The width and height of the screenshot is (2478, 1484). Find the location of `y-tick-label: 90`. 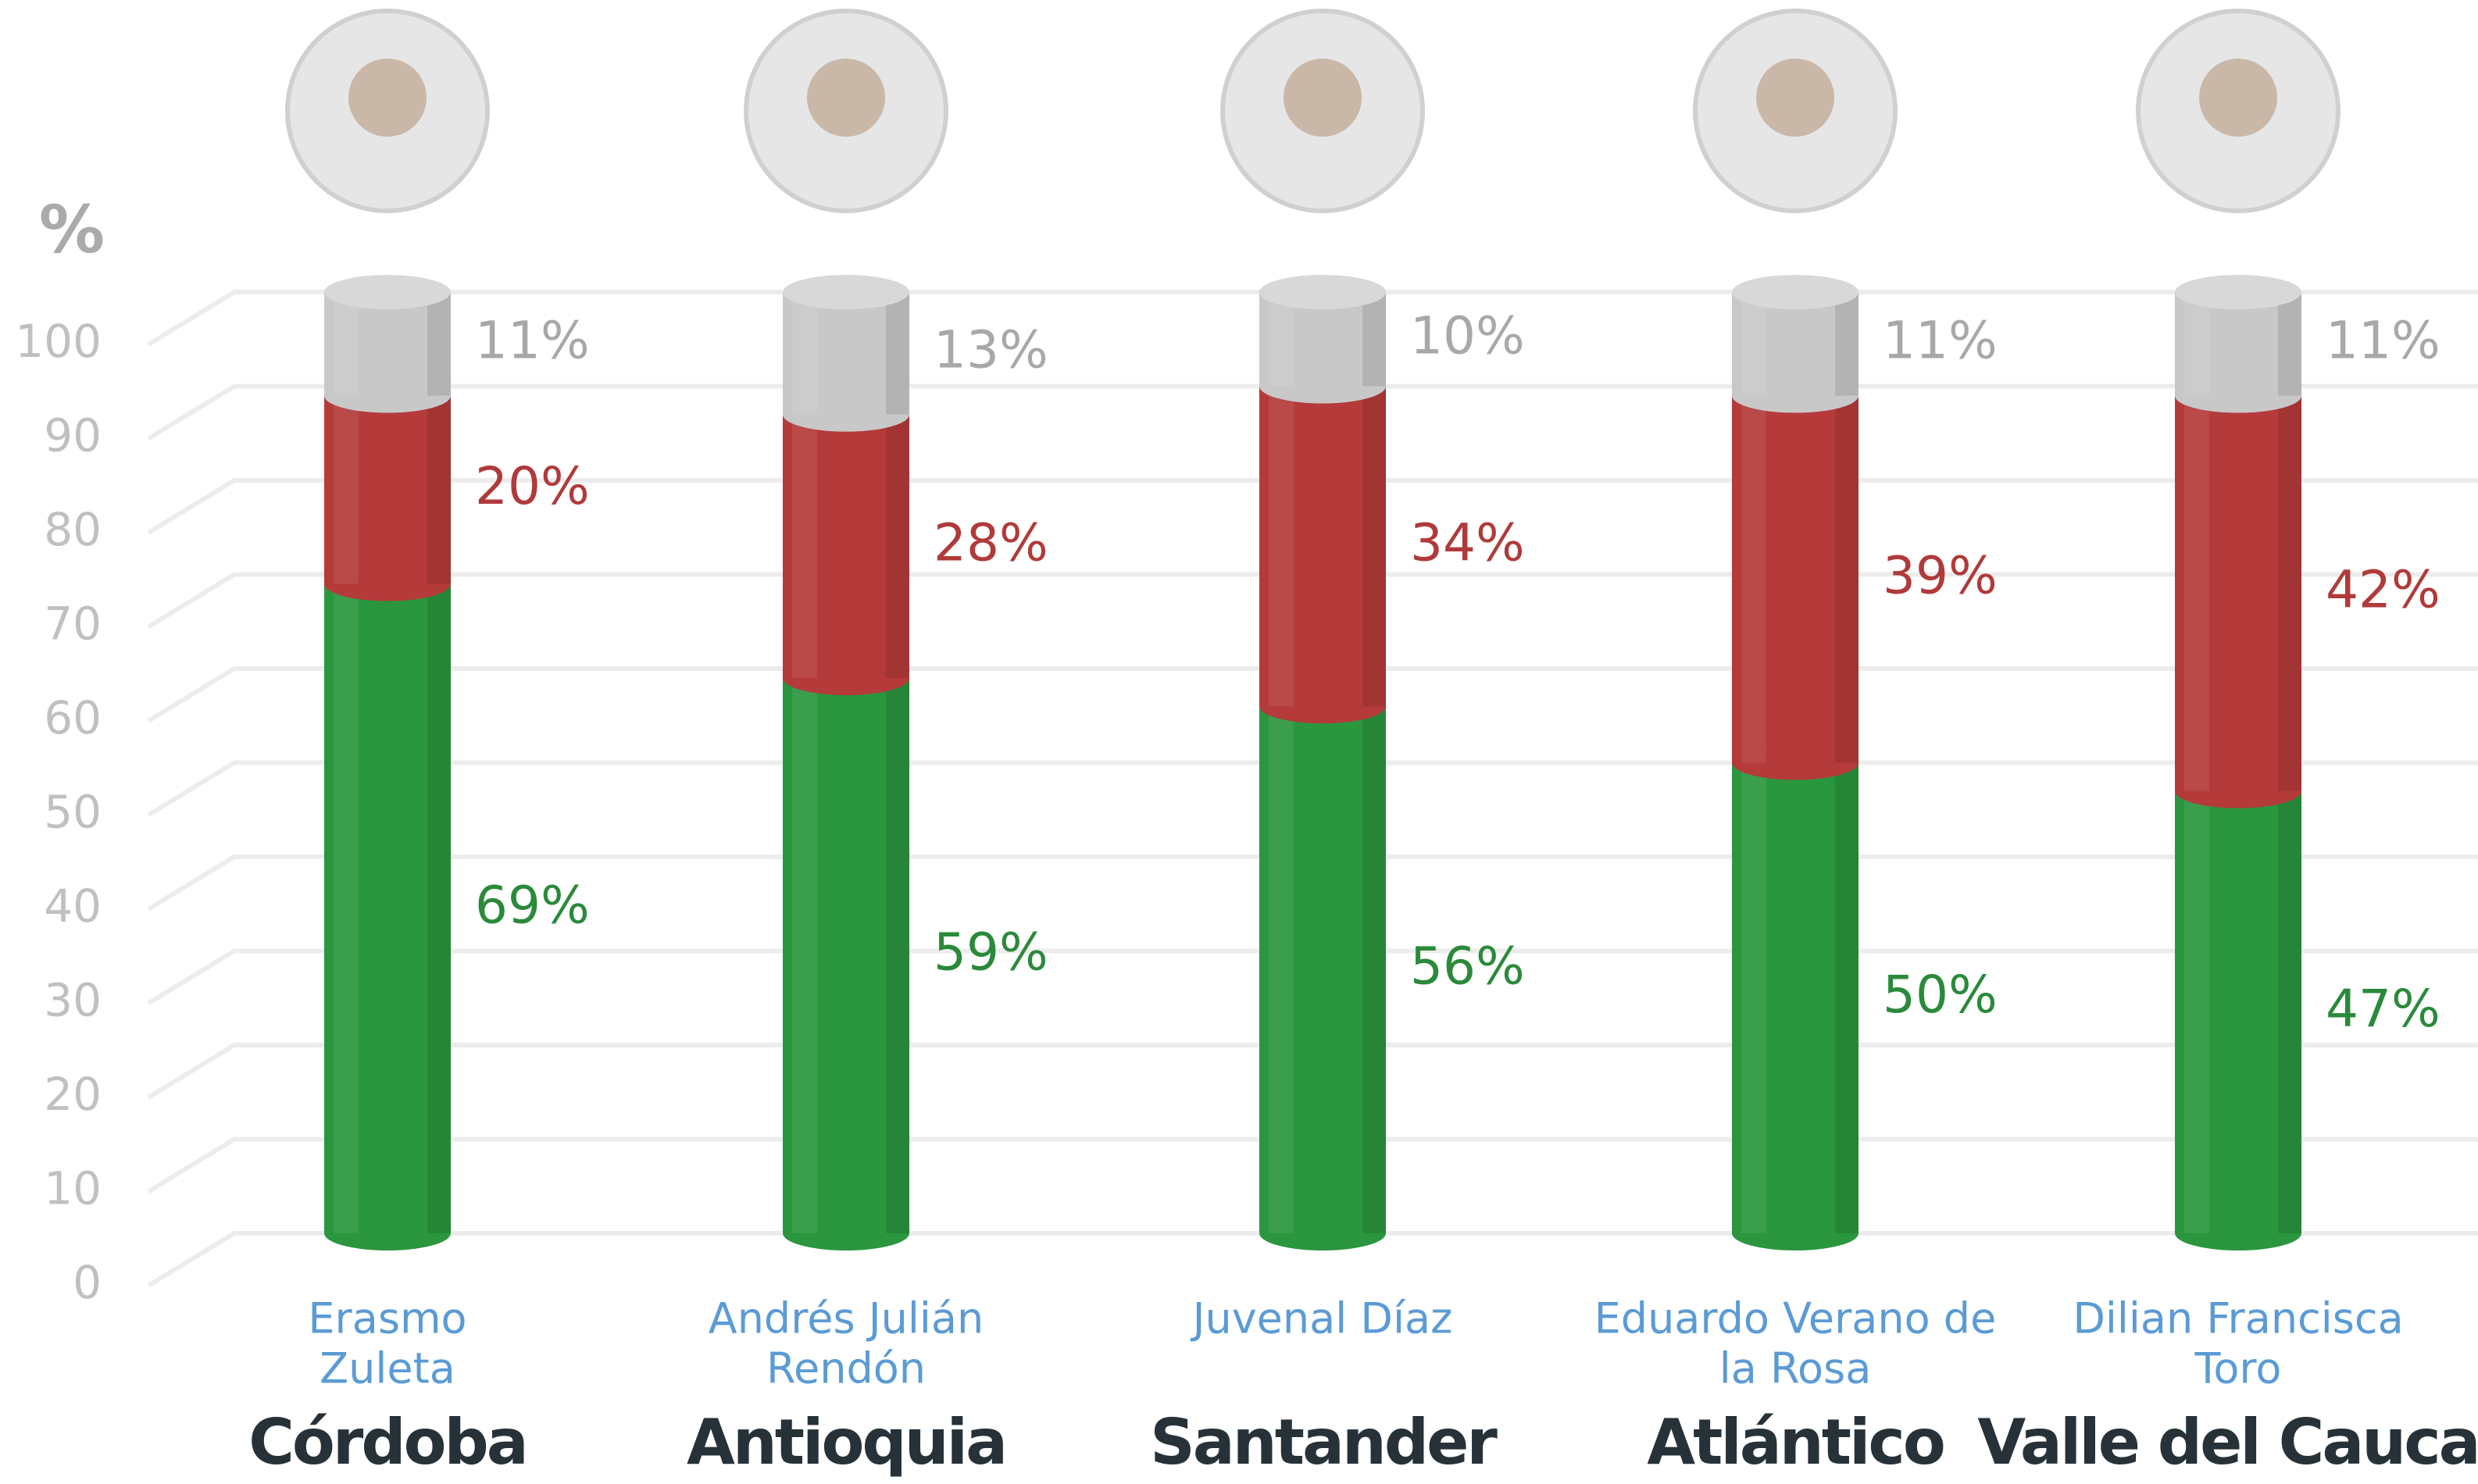

y-tick-label: 90 is located at coordinates (73, 435).